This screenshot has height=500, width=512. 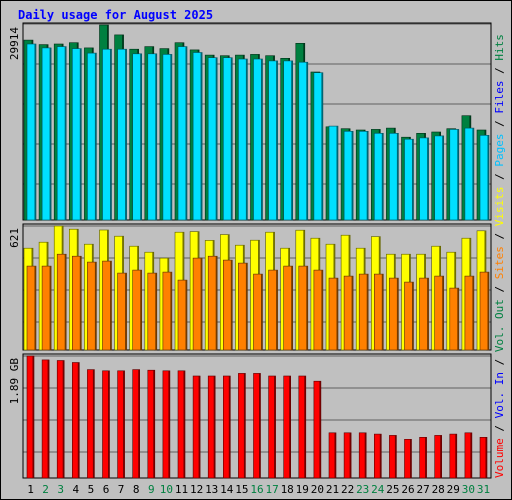 What do you see at coordinates (14, 238) in the screenshot?
I see `panel-scale-label: 621` at bounding box center [14, 238].